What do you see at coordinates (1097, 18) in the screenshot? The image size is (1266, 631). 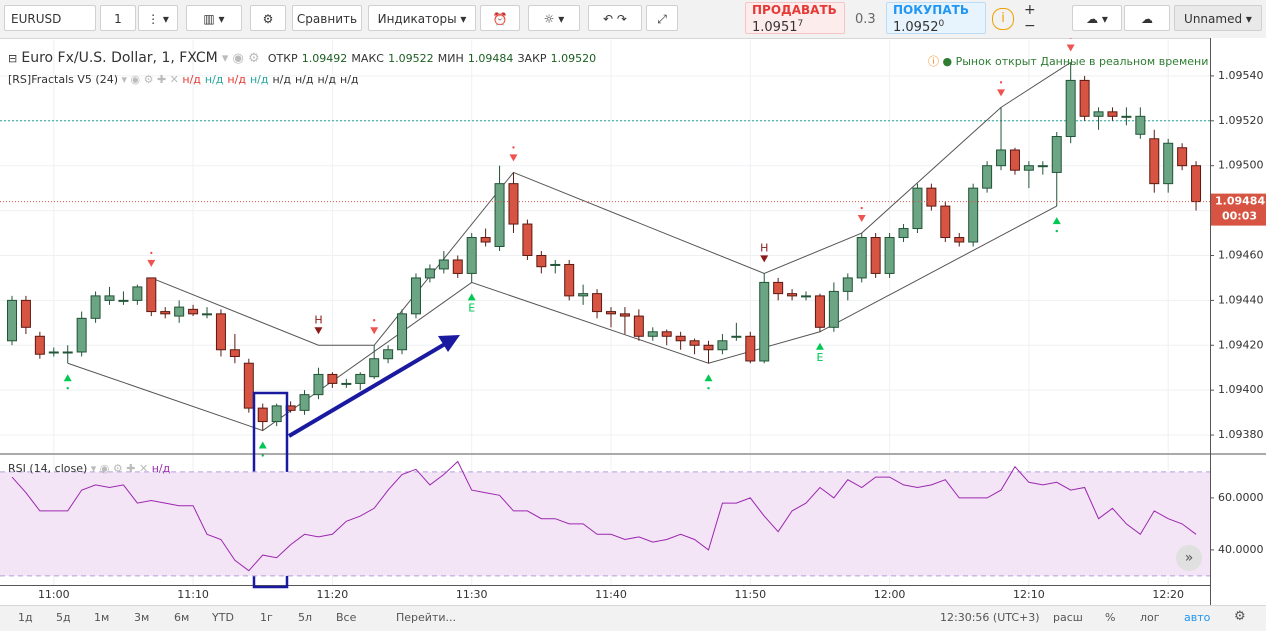 I see `save-cloud: ☁ ▾` at bounding box center [1097, 18].